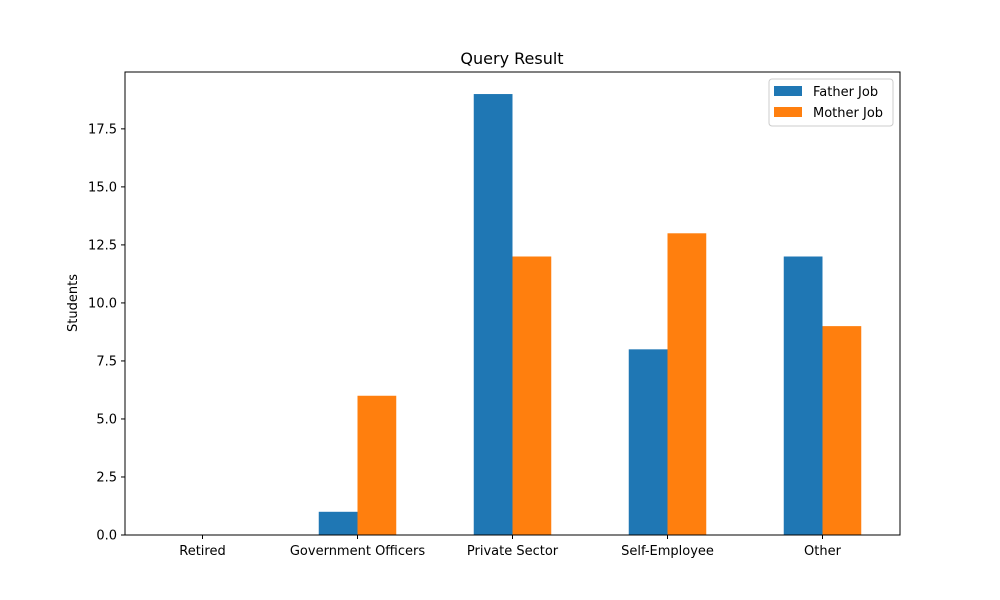 The height and width of the screenshot is (600, 1000). Describe the element at coordinates (73, 303) in the screenshot. I see `y-axis-label: Students` at that location.